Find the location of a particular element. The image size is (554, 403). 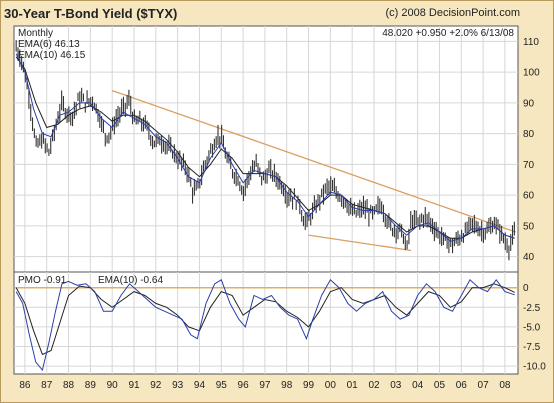

x-tick-label: 92 is located at coordinates (156, 385).